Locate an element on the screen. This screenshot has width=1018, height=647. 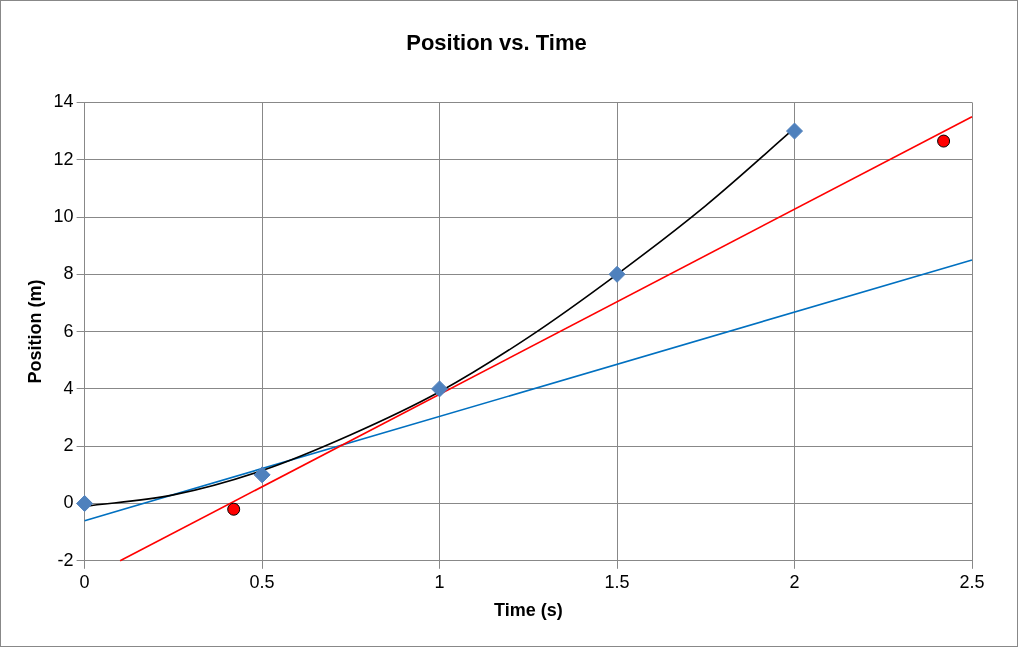
y-tick-label: 4 is located at coordinates (68, 387).